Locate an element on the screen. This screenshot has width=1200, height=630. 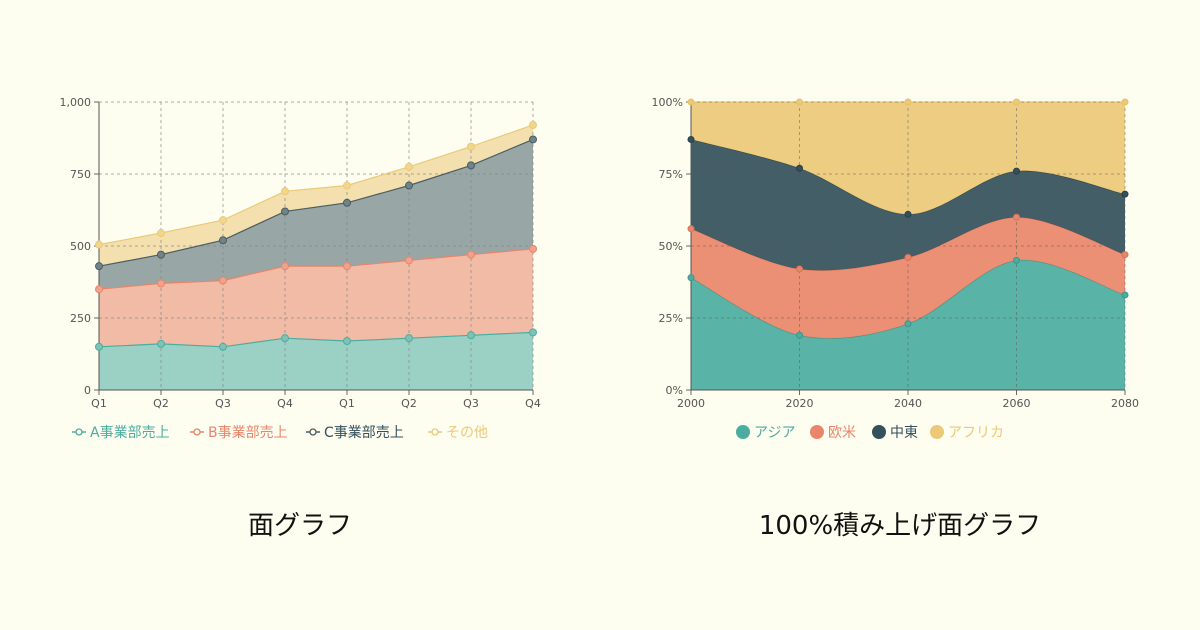
x-tick-label: 2000 is located at coordinates (691, 403).